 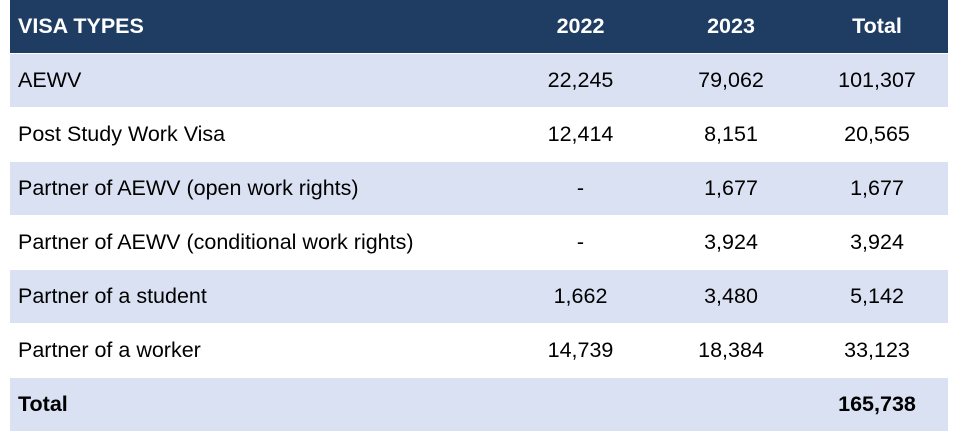 I want to click on table-row: Partner of a student 1,662 3,480 5,142, so click(x=479, y=295).